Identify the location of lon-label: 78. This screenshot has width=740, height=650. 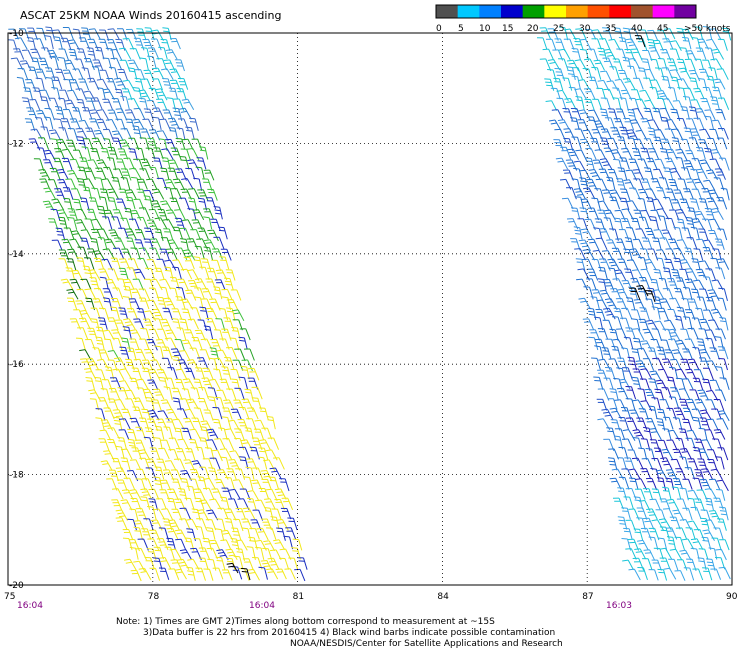
(154, 597).